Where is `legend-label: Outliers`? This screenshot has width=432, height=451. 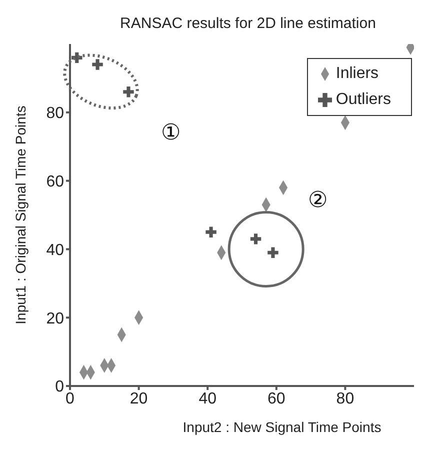 legend-label: Outliers is located at coordinates (363, 99).